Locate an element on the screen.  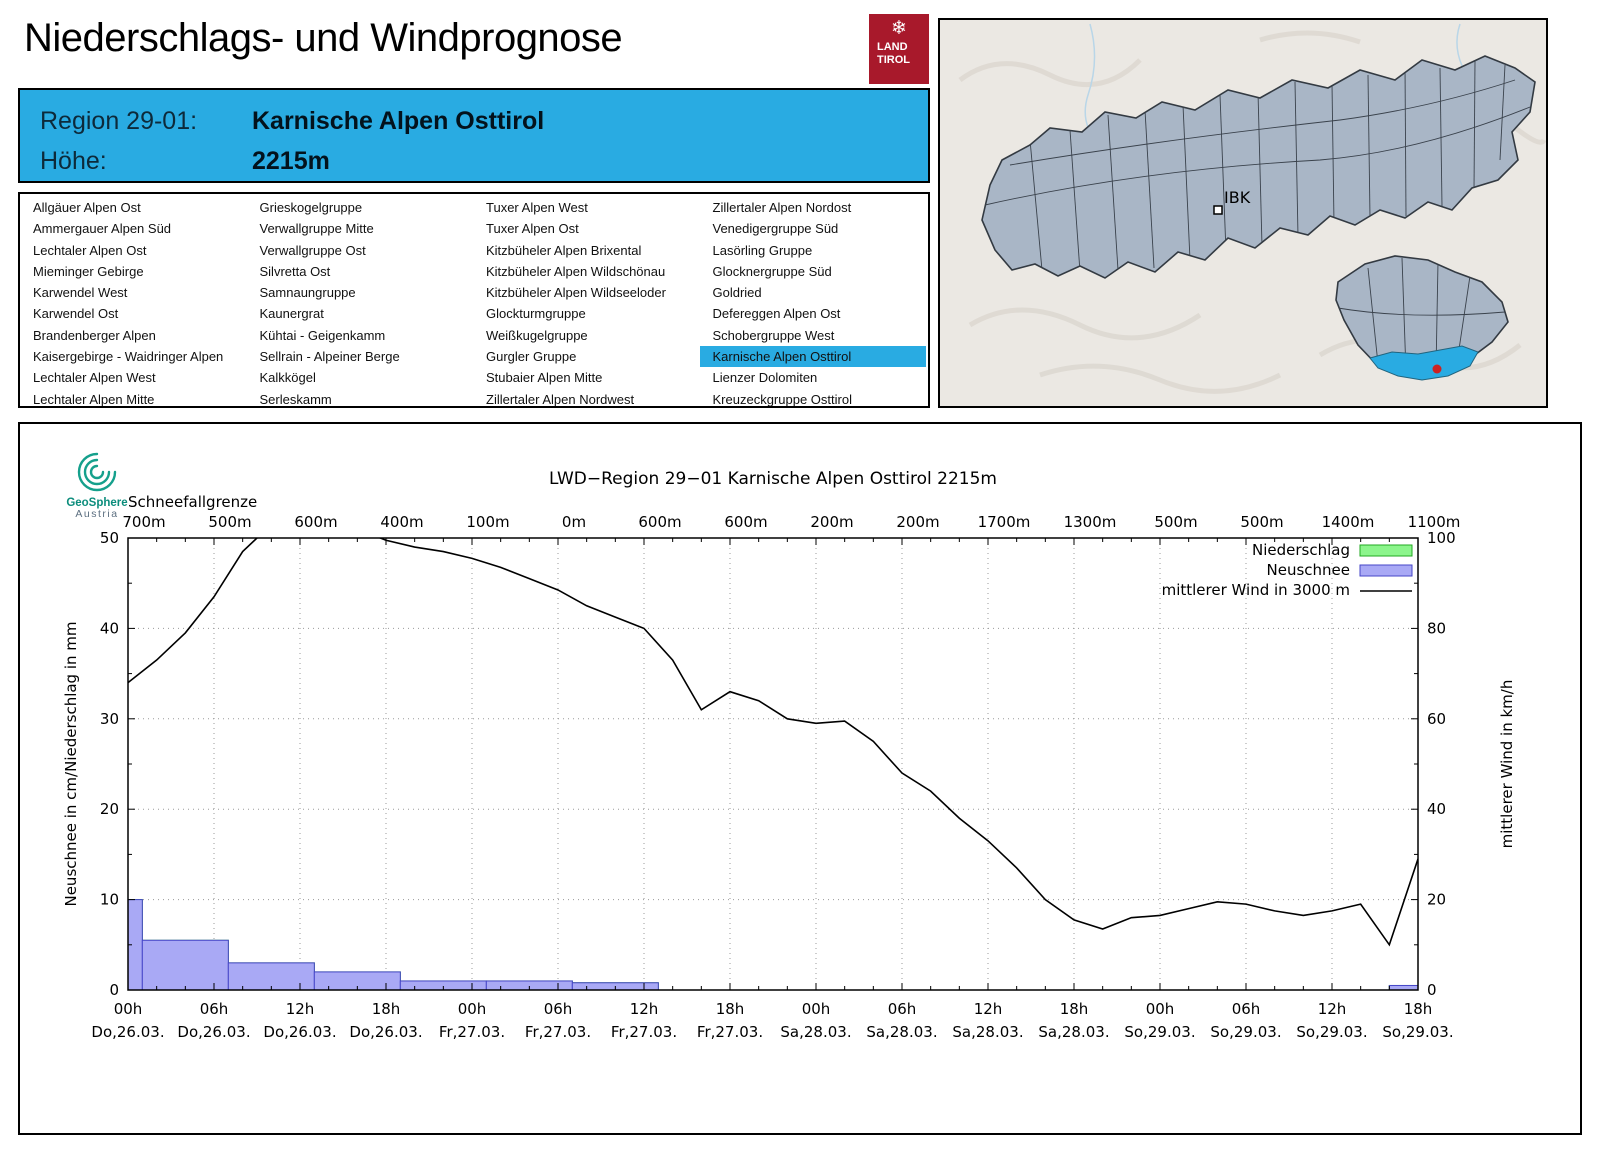
region-list-item: Lechtaler Alpen West is located at coordinates (94, 378).